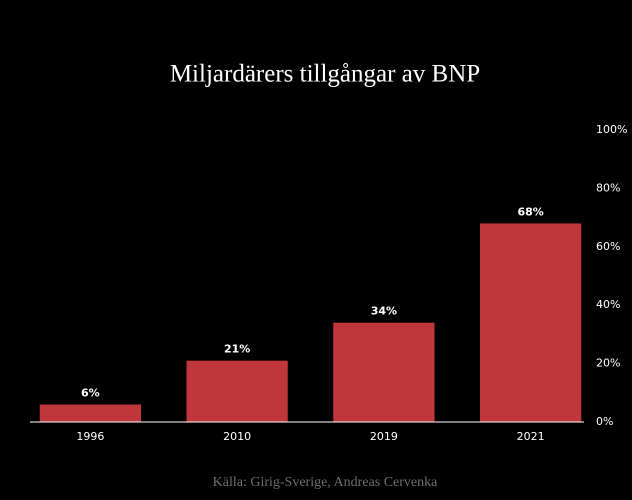 The image size is (632, 500). Describe the element at coordinates (530, 211) in the screenshot. I see `value-label: 68%` at that location.